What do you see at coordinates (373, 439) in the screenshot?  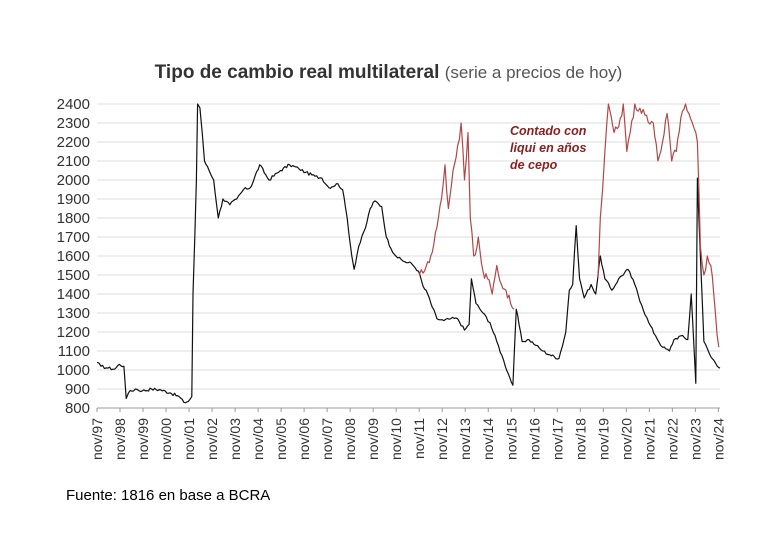 I see `x-tick-label: nov/09` at bounding box center [373, 439].